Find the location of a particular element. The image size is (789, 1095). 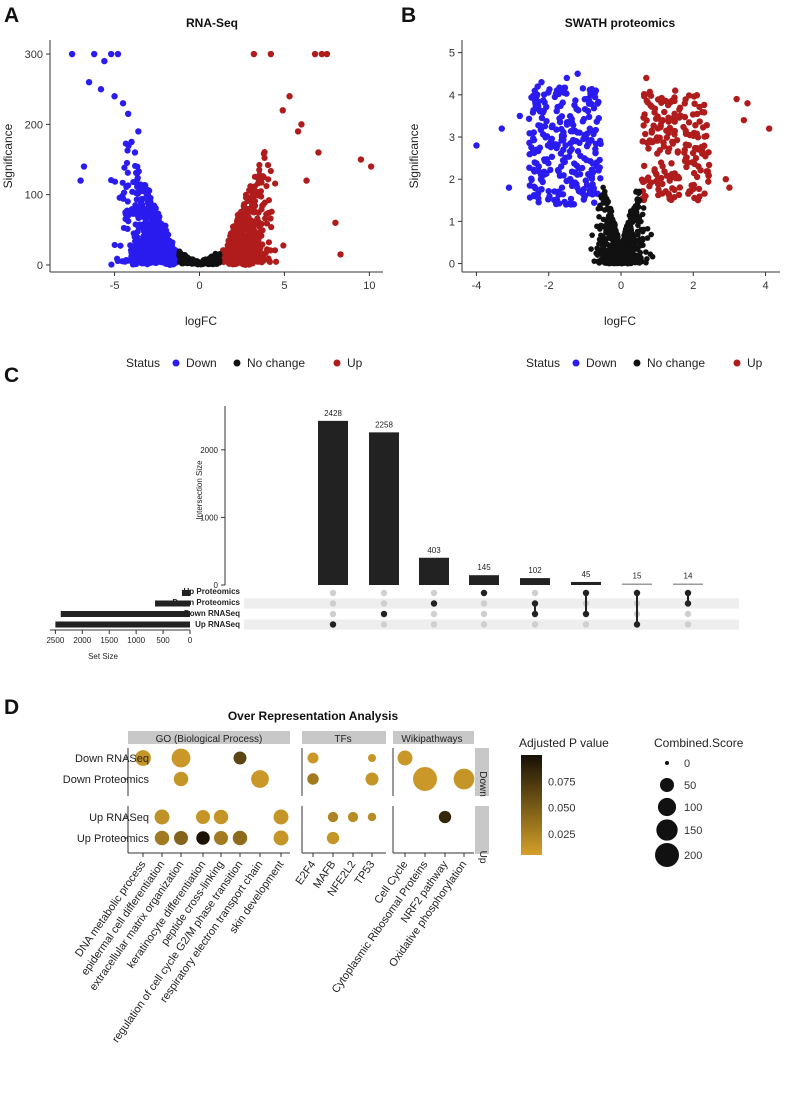

x-tick-label: 5 is located at coordinates (284, 286).